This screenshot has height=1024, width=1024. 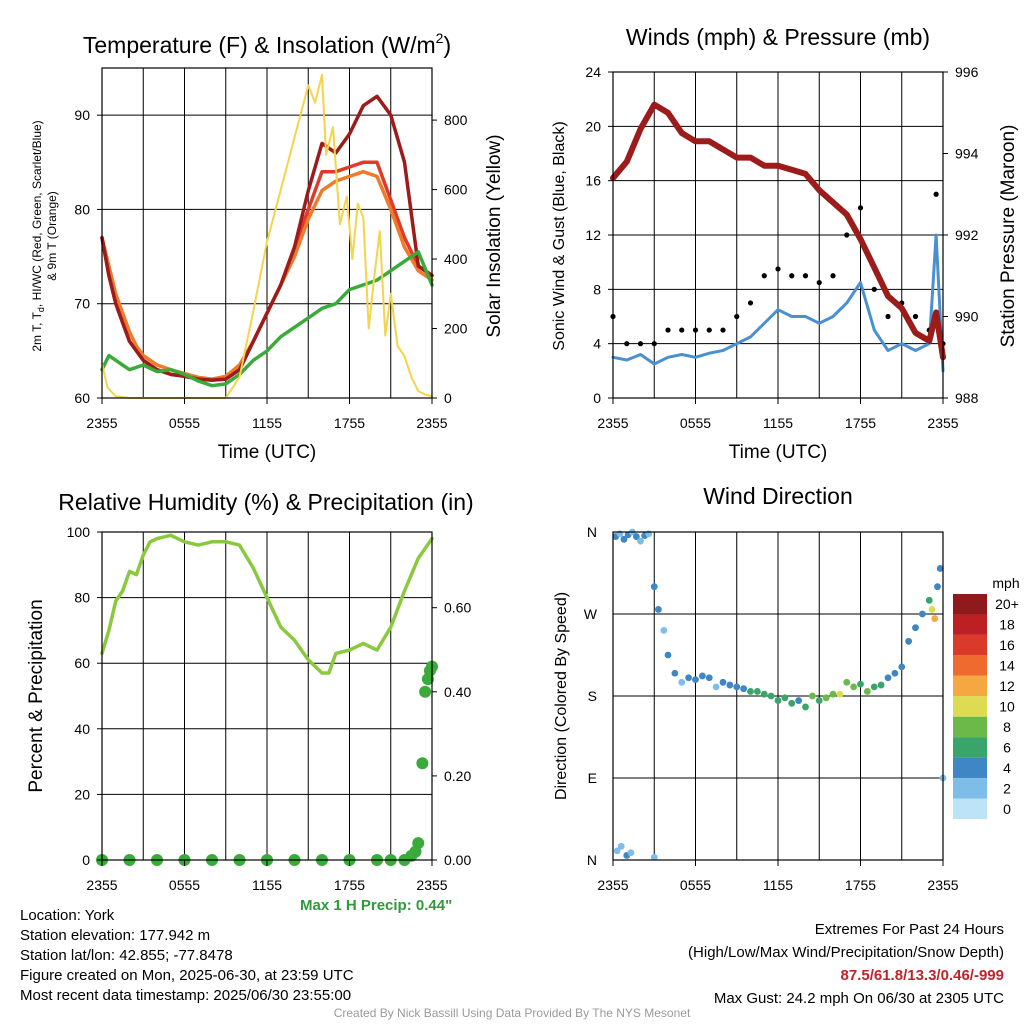 What do you see at coordinates (1007, 645) in the screenshot?
I see `colorbar-label: 16` at bounding box center [1007, 645].